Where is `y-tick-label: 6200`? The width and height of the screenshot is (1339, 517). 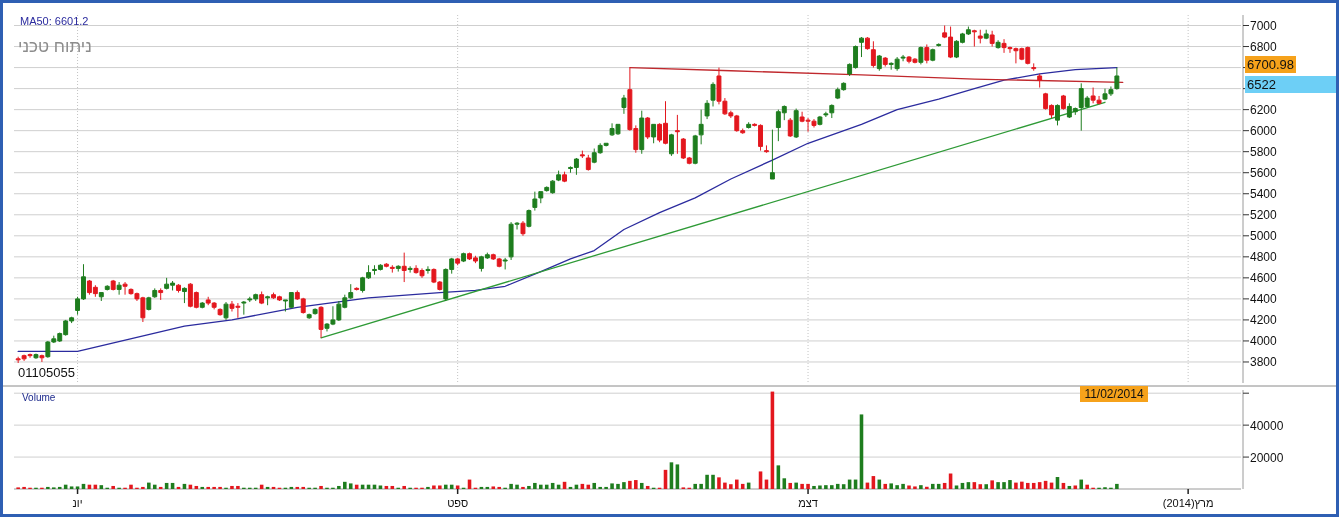 y-tick-label: 6200 is located at coordinates (1264, 110).